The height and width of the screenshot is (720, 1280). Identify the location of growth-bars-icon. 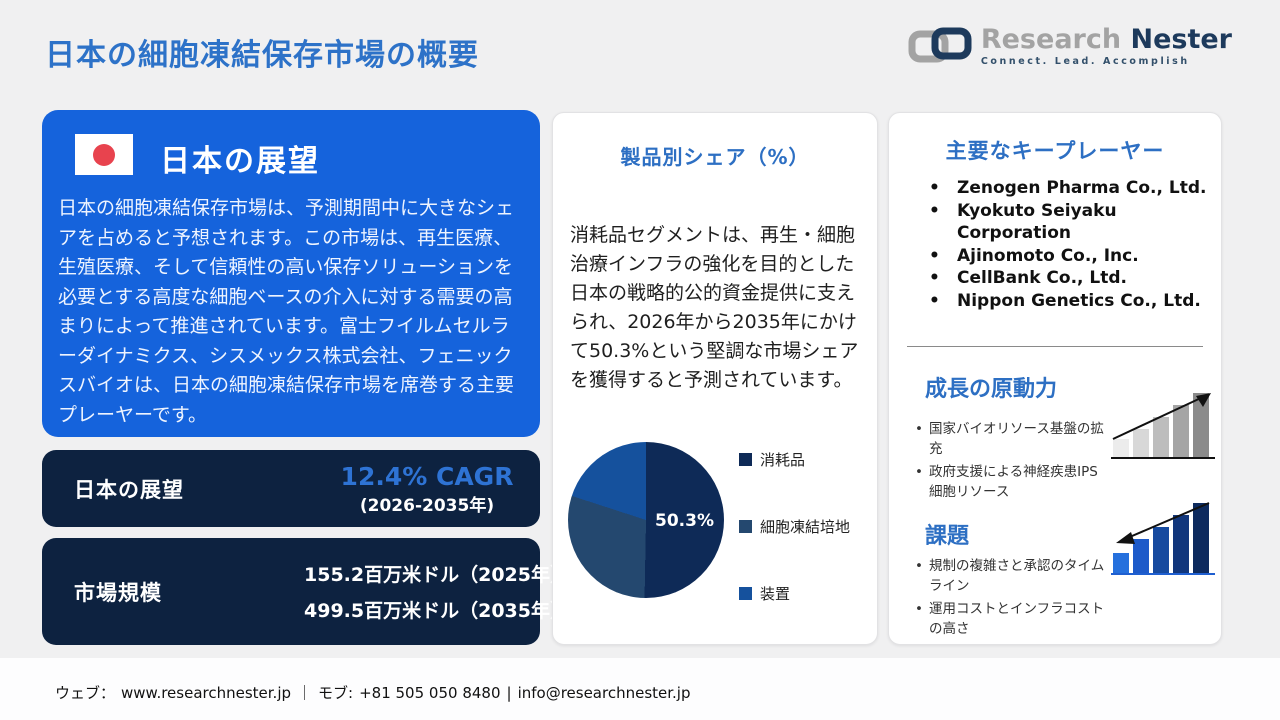
(1163, 425).